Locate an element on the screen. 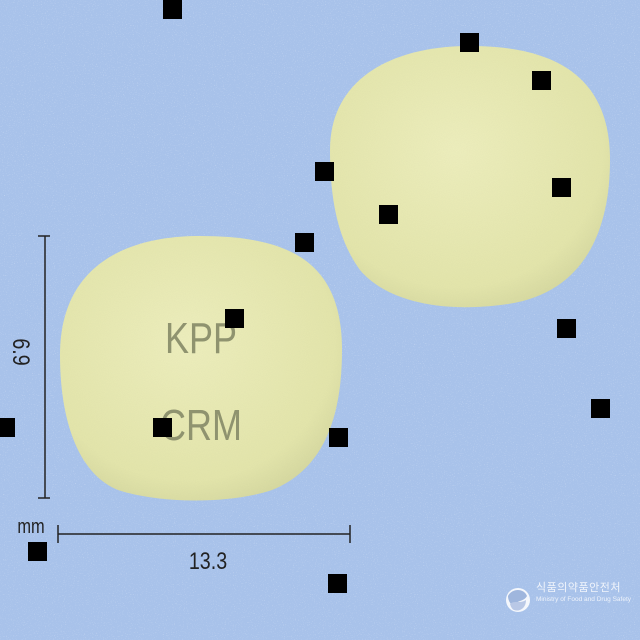 This screenshot has width=640, height=640. imprint-line-2: CRM is located at coordinates (201, 425).